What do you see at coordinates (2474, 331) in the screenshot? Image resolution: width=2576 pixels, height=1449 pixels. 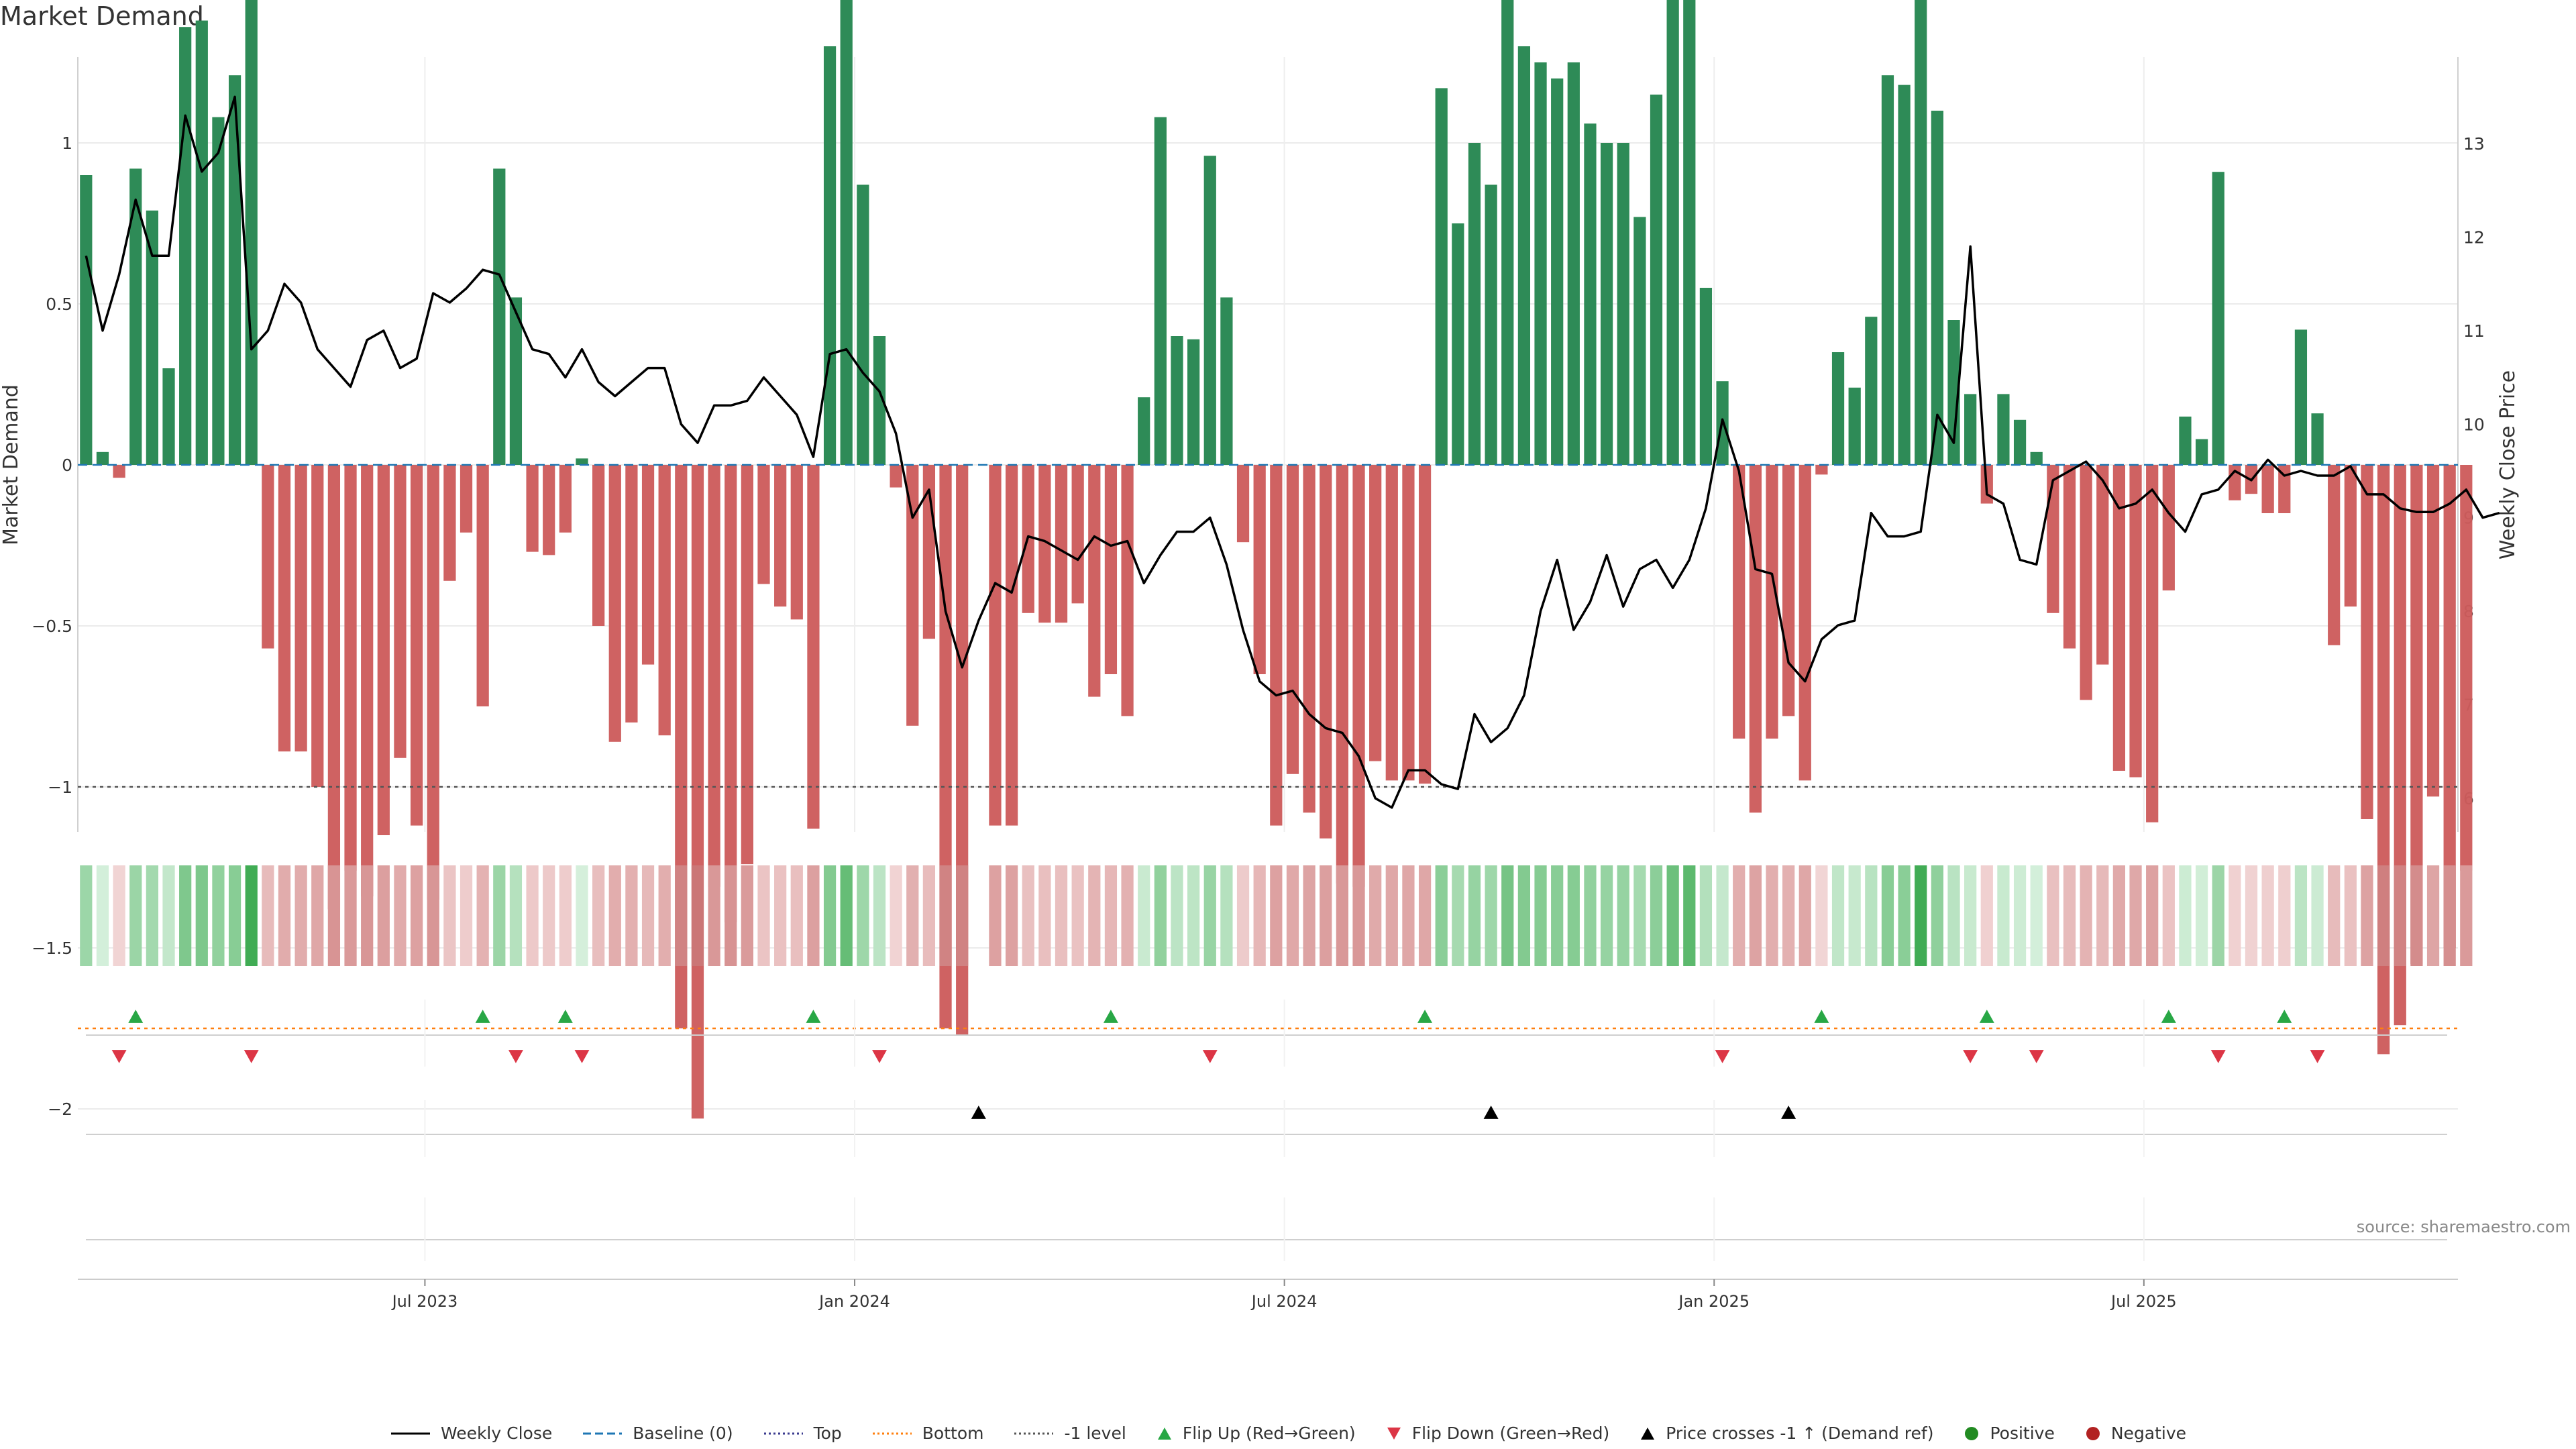 I see `y2-tick-label: 11` at bounding box center [2474, 331].